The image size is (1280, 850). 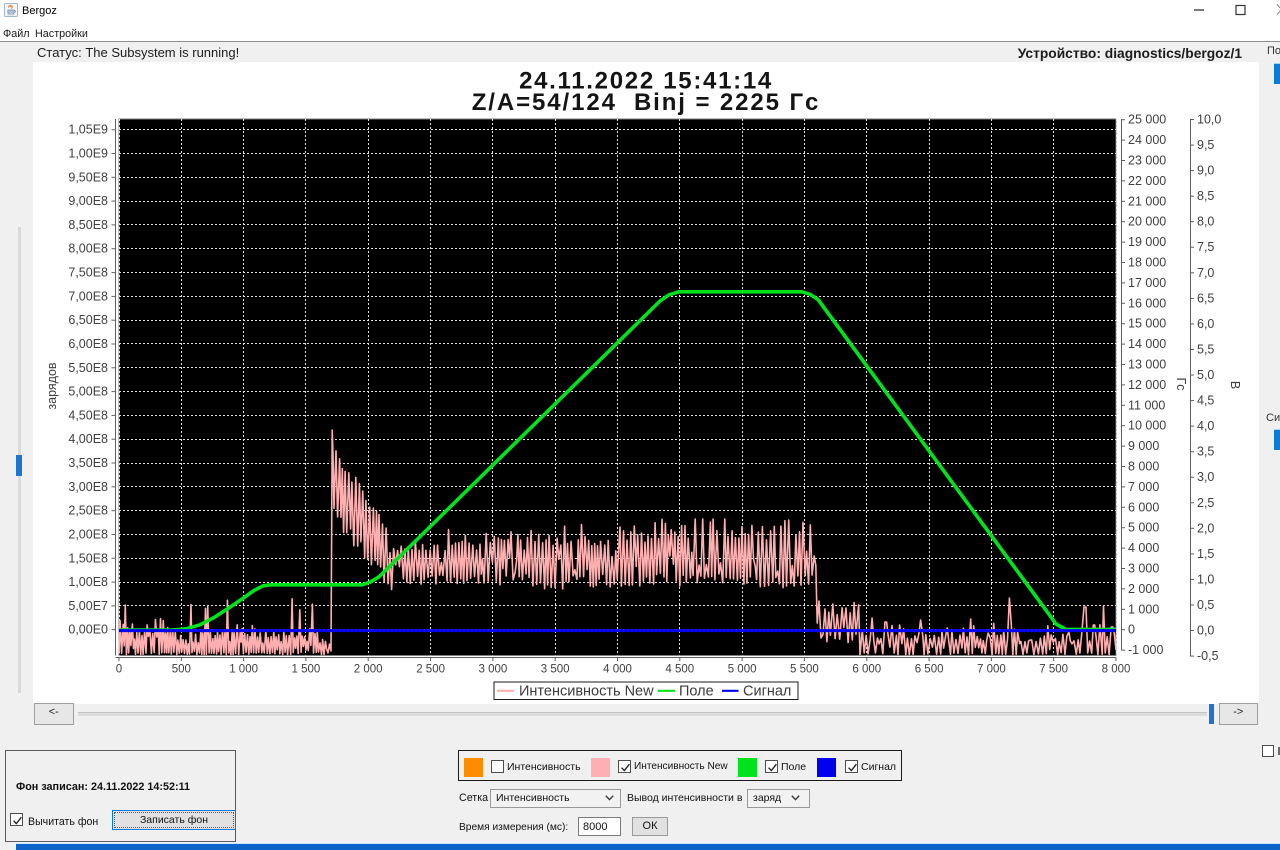 What do you see at coordinates (1147, 324) in the screenshot?
I see `svg-text: 15 000` at bounding box center [1147, 324].